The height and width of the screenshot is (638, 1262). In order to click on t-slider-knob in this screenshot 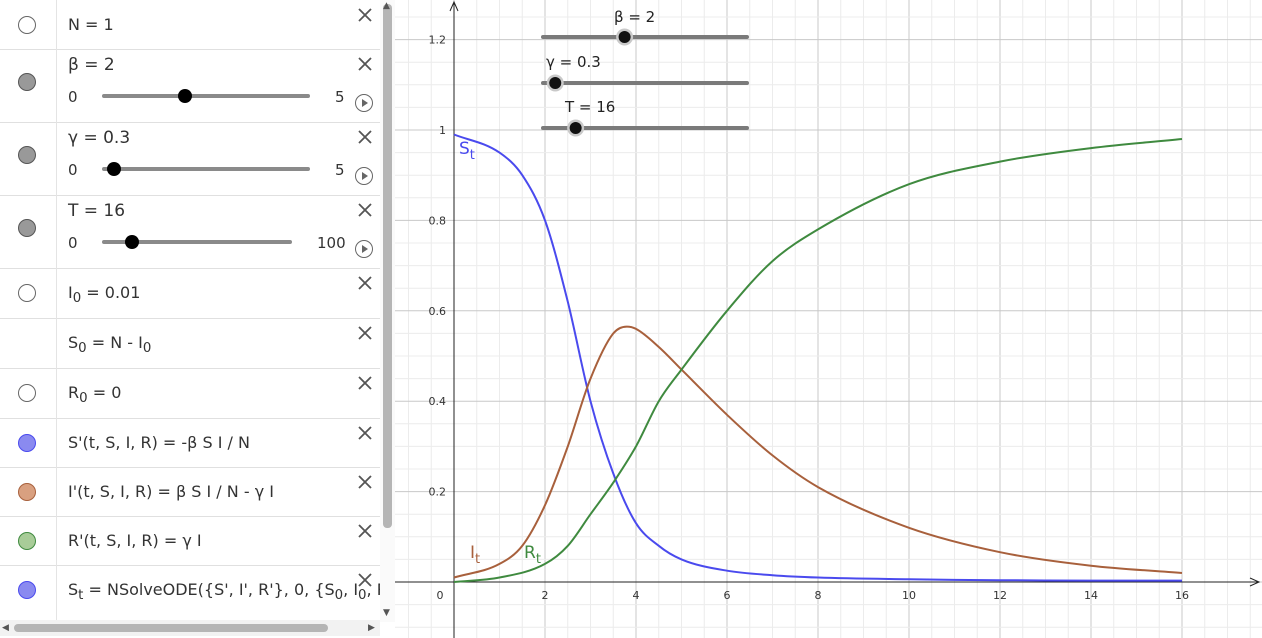, I will do `click(575, 128)`.